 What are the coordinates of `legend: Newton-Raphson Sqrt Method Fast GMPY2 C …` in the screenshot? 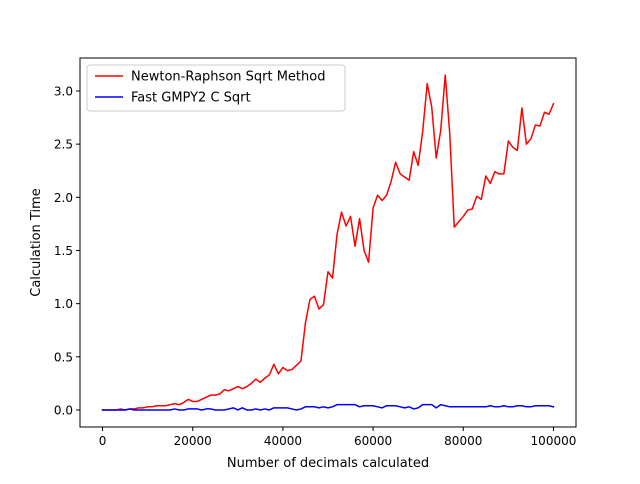 It's located at (216, 88).